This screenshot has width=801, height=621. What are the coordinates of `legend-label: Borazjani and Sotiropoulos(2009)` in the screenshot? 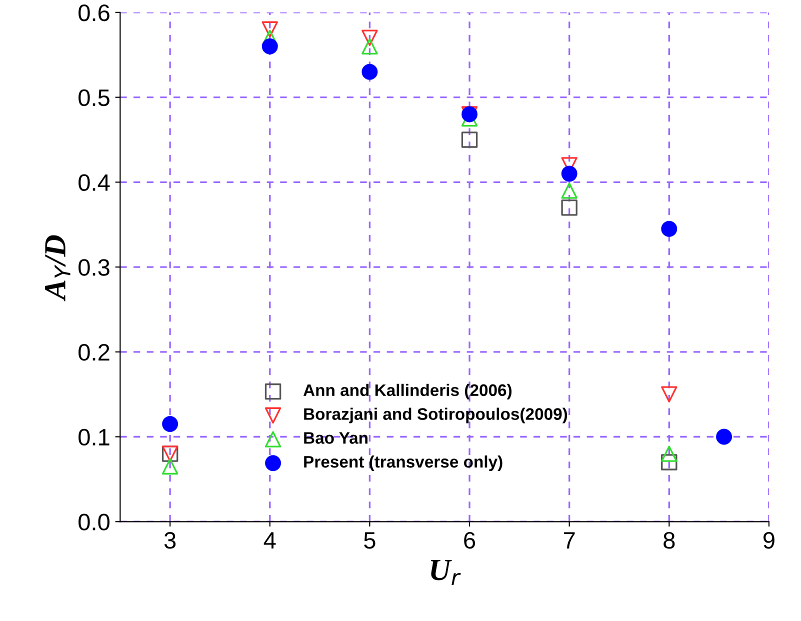 It's located at (436, 416).